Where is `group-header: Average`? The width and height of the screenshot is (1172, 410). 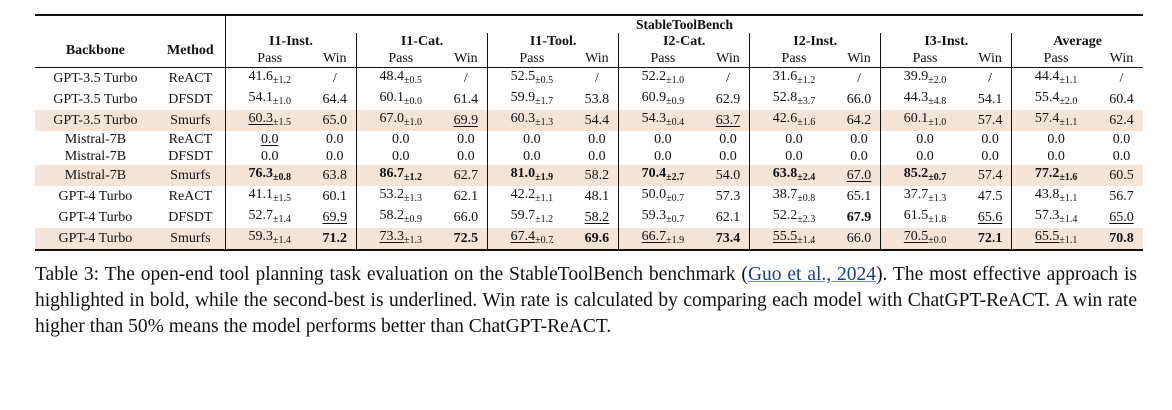 group-header: Average is located at coordinates (1077, 41).